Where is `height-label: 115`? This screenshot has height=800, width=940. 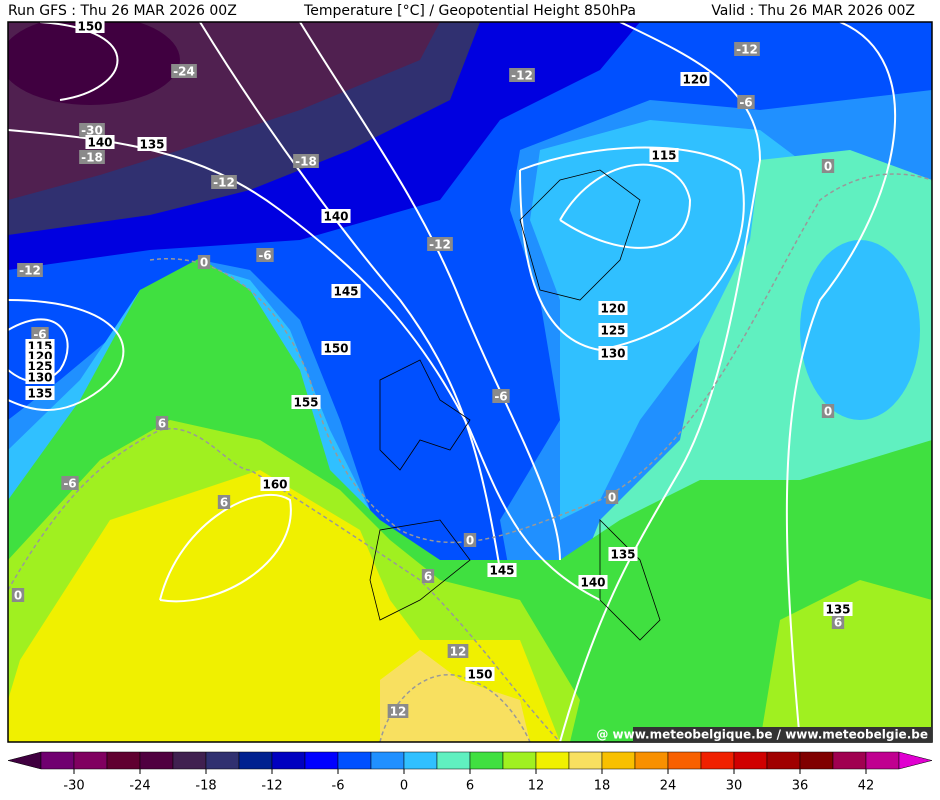 height-label: 115 is located at coordinates (663, 156).